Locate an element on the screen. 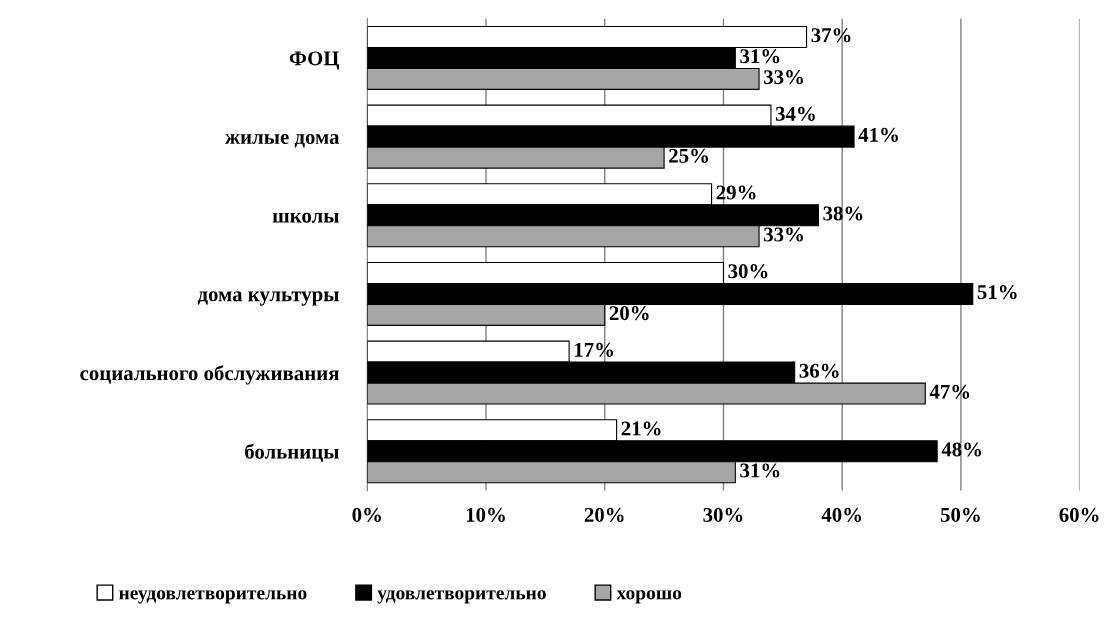 This screenshot has width=1113, height=621. data-label: 37% is located at coordinates (831, 35).